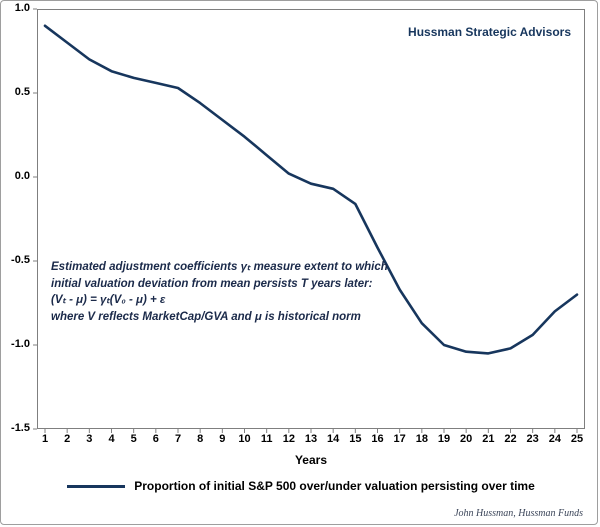 This screenshot has width=600, height=527. What do you see at coordinates (577, 439) in the screenshot?
I see `x-tick-label: 25` at bounding box center [577, 439].